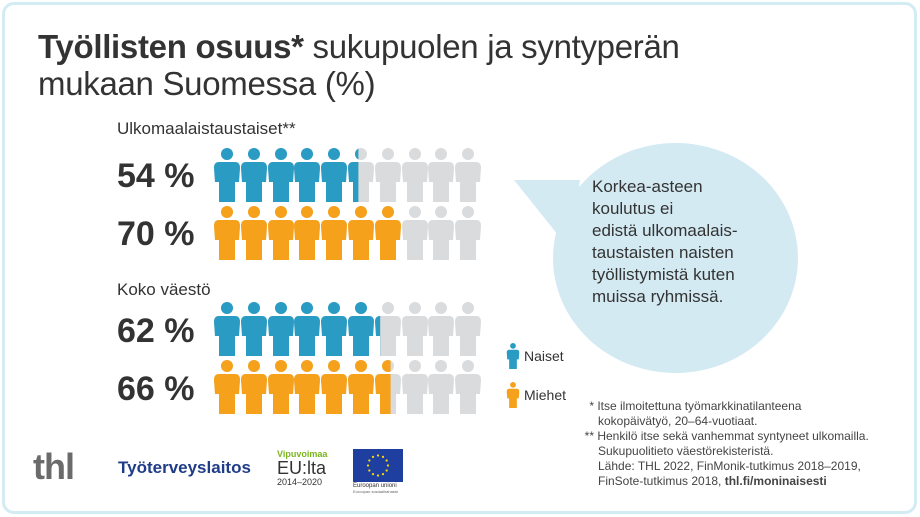 The width and height of the screenshot is (920, 517). I want to click on legend-women: Naiset, so click(535, 356).